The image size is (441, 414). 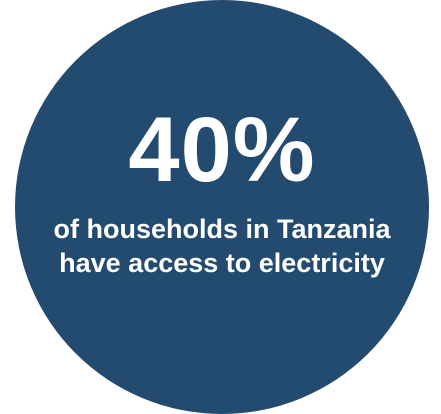 What do you see at coordinates (222, 150) in the screenshot?
I see `stat-value: 40%` at bounding box center [222, 150].